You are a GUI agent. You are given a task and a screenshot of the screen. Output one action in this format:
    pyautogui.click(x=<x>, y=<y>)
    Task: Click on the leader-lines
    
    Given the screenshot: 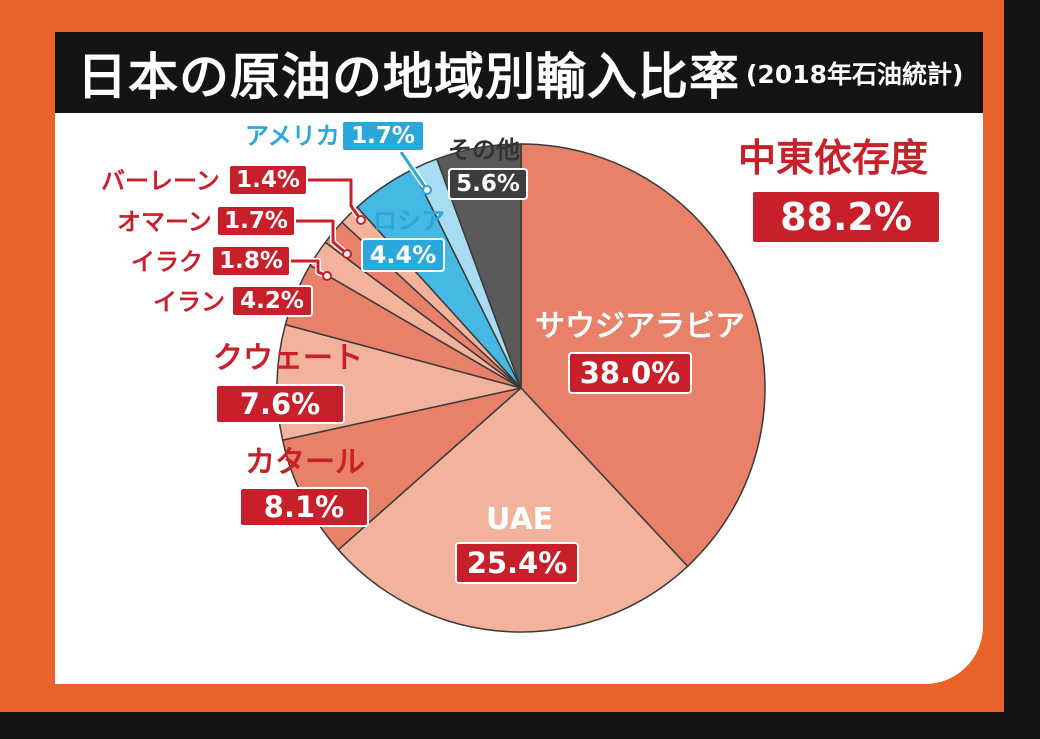 What is the action you would take?
    pyautogui.click(x=361, y=215)
    